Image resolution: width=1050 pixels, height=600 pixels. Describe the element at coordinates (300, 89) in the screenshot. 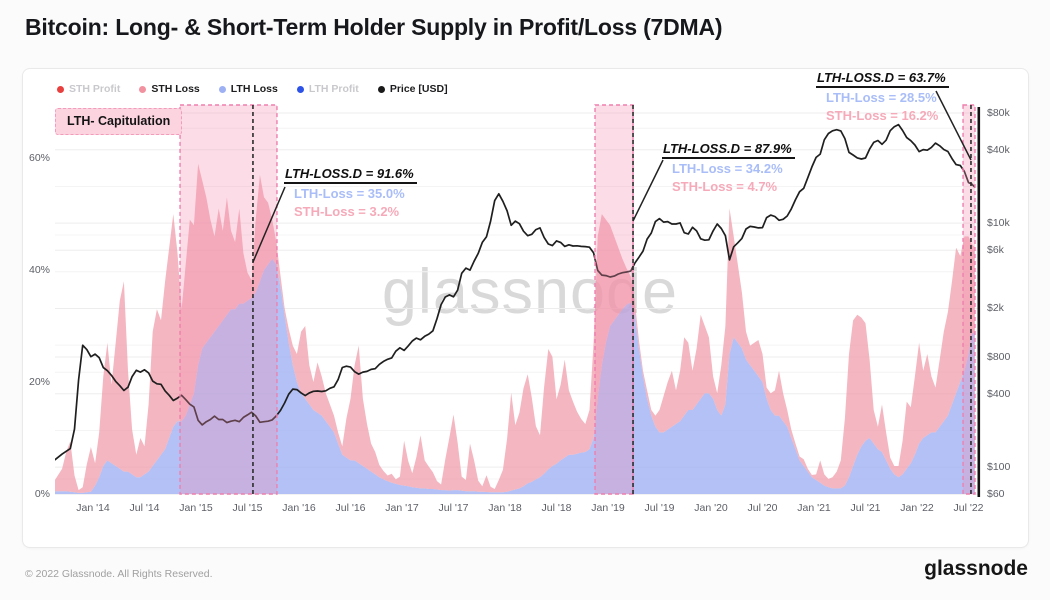

I see `legend-dot-lth-profit` at that location.